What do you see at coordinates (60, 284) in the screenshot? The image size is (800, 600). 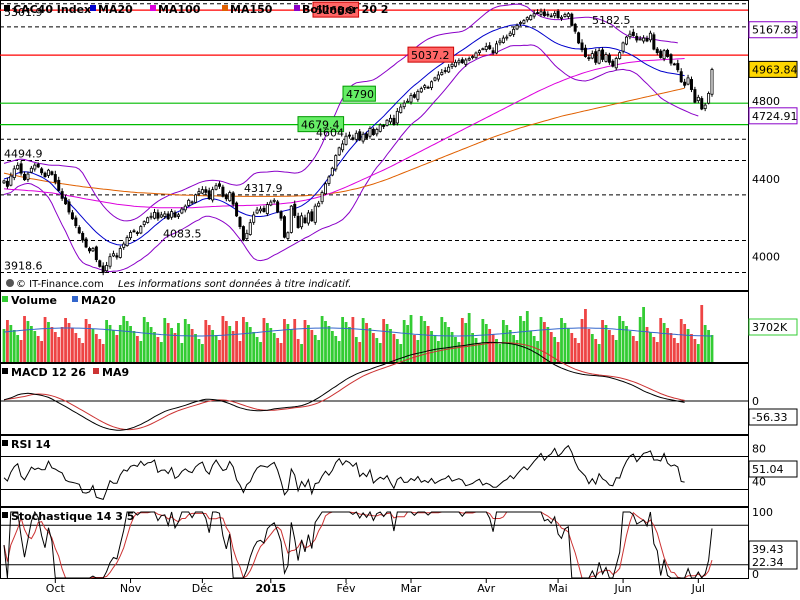 I see `copyright-text: © IT-Finance.com` at bounding box center [60, 284].